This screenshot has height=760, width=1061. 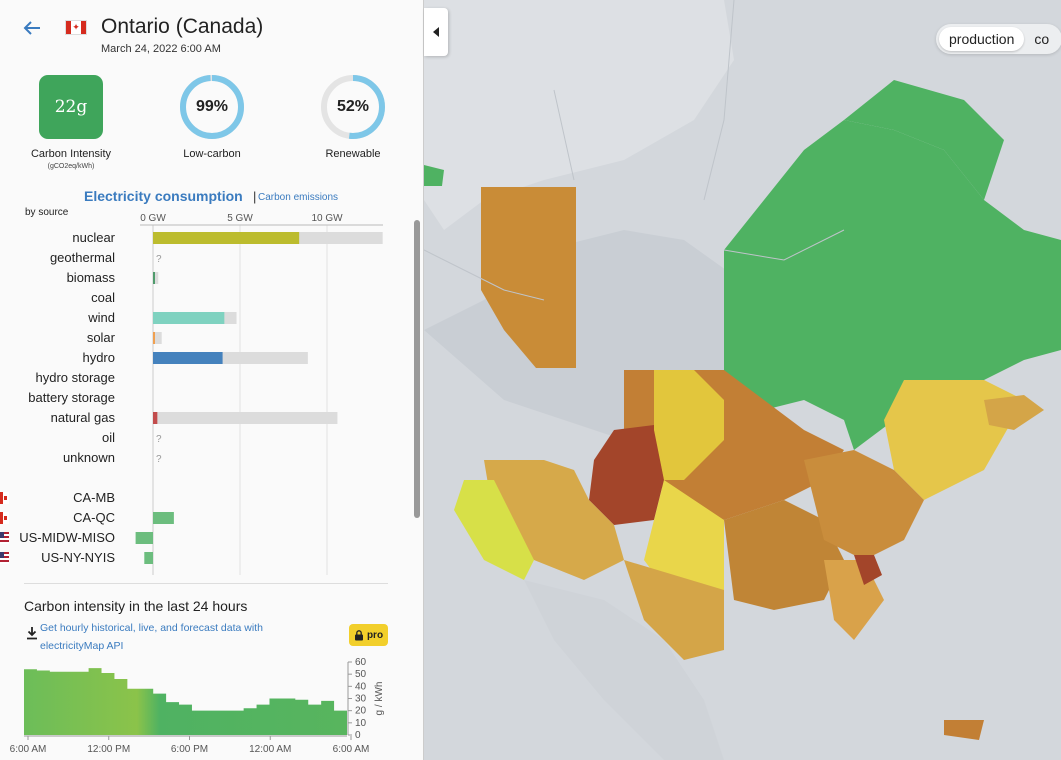 I want to click on production-toggle: production co, so click(x=998, y=39).